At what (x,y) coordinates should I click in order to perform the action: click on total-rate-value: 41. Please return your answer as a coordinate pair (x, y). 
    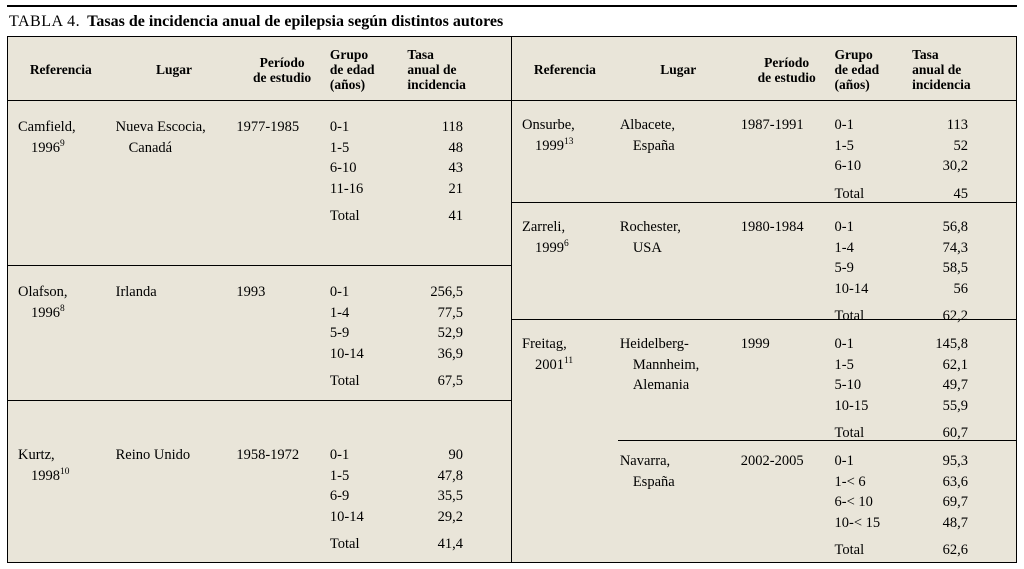
    Looking at the image, I should click on (455, 216).